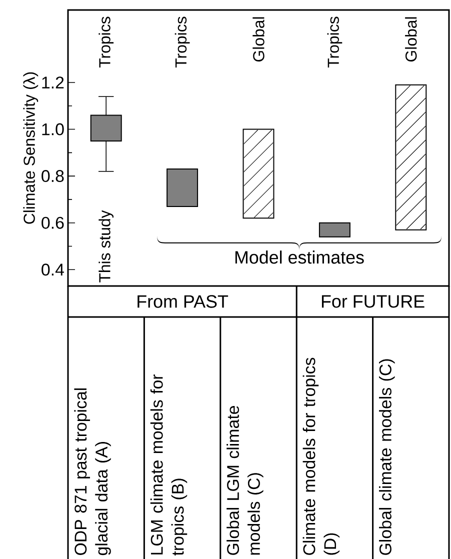 The image size is (451, 559). I want to click on text: From PAST, so click(183, 301).